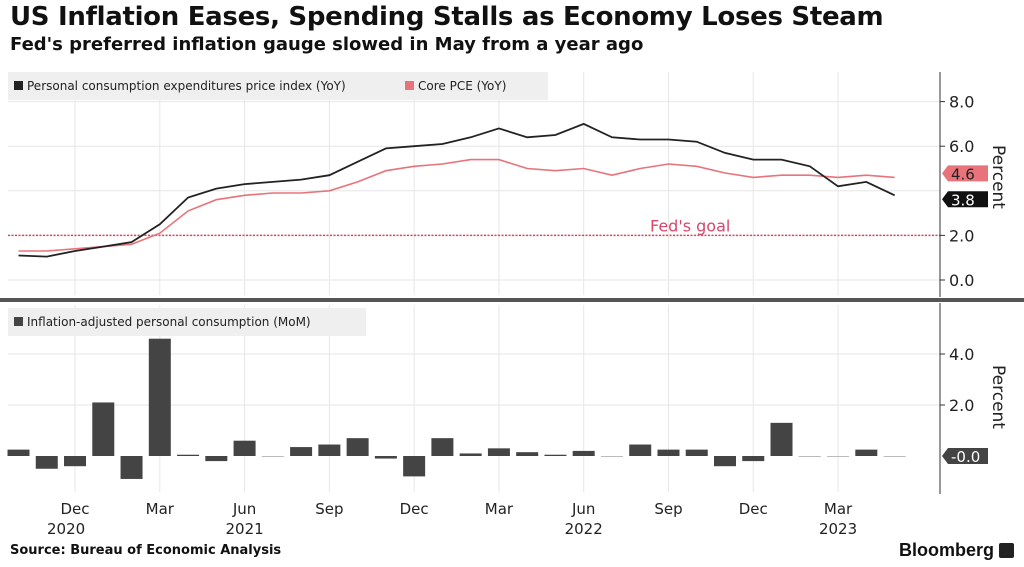 This screenshot has width=1024, height=567. I want to click on y-tick-label: 8.0, so click(961, 102).